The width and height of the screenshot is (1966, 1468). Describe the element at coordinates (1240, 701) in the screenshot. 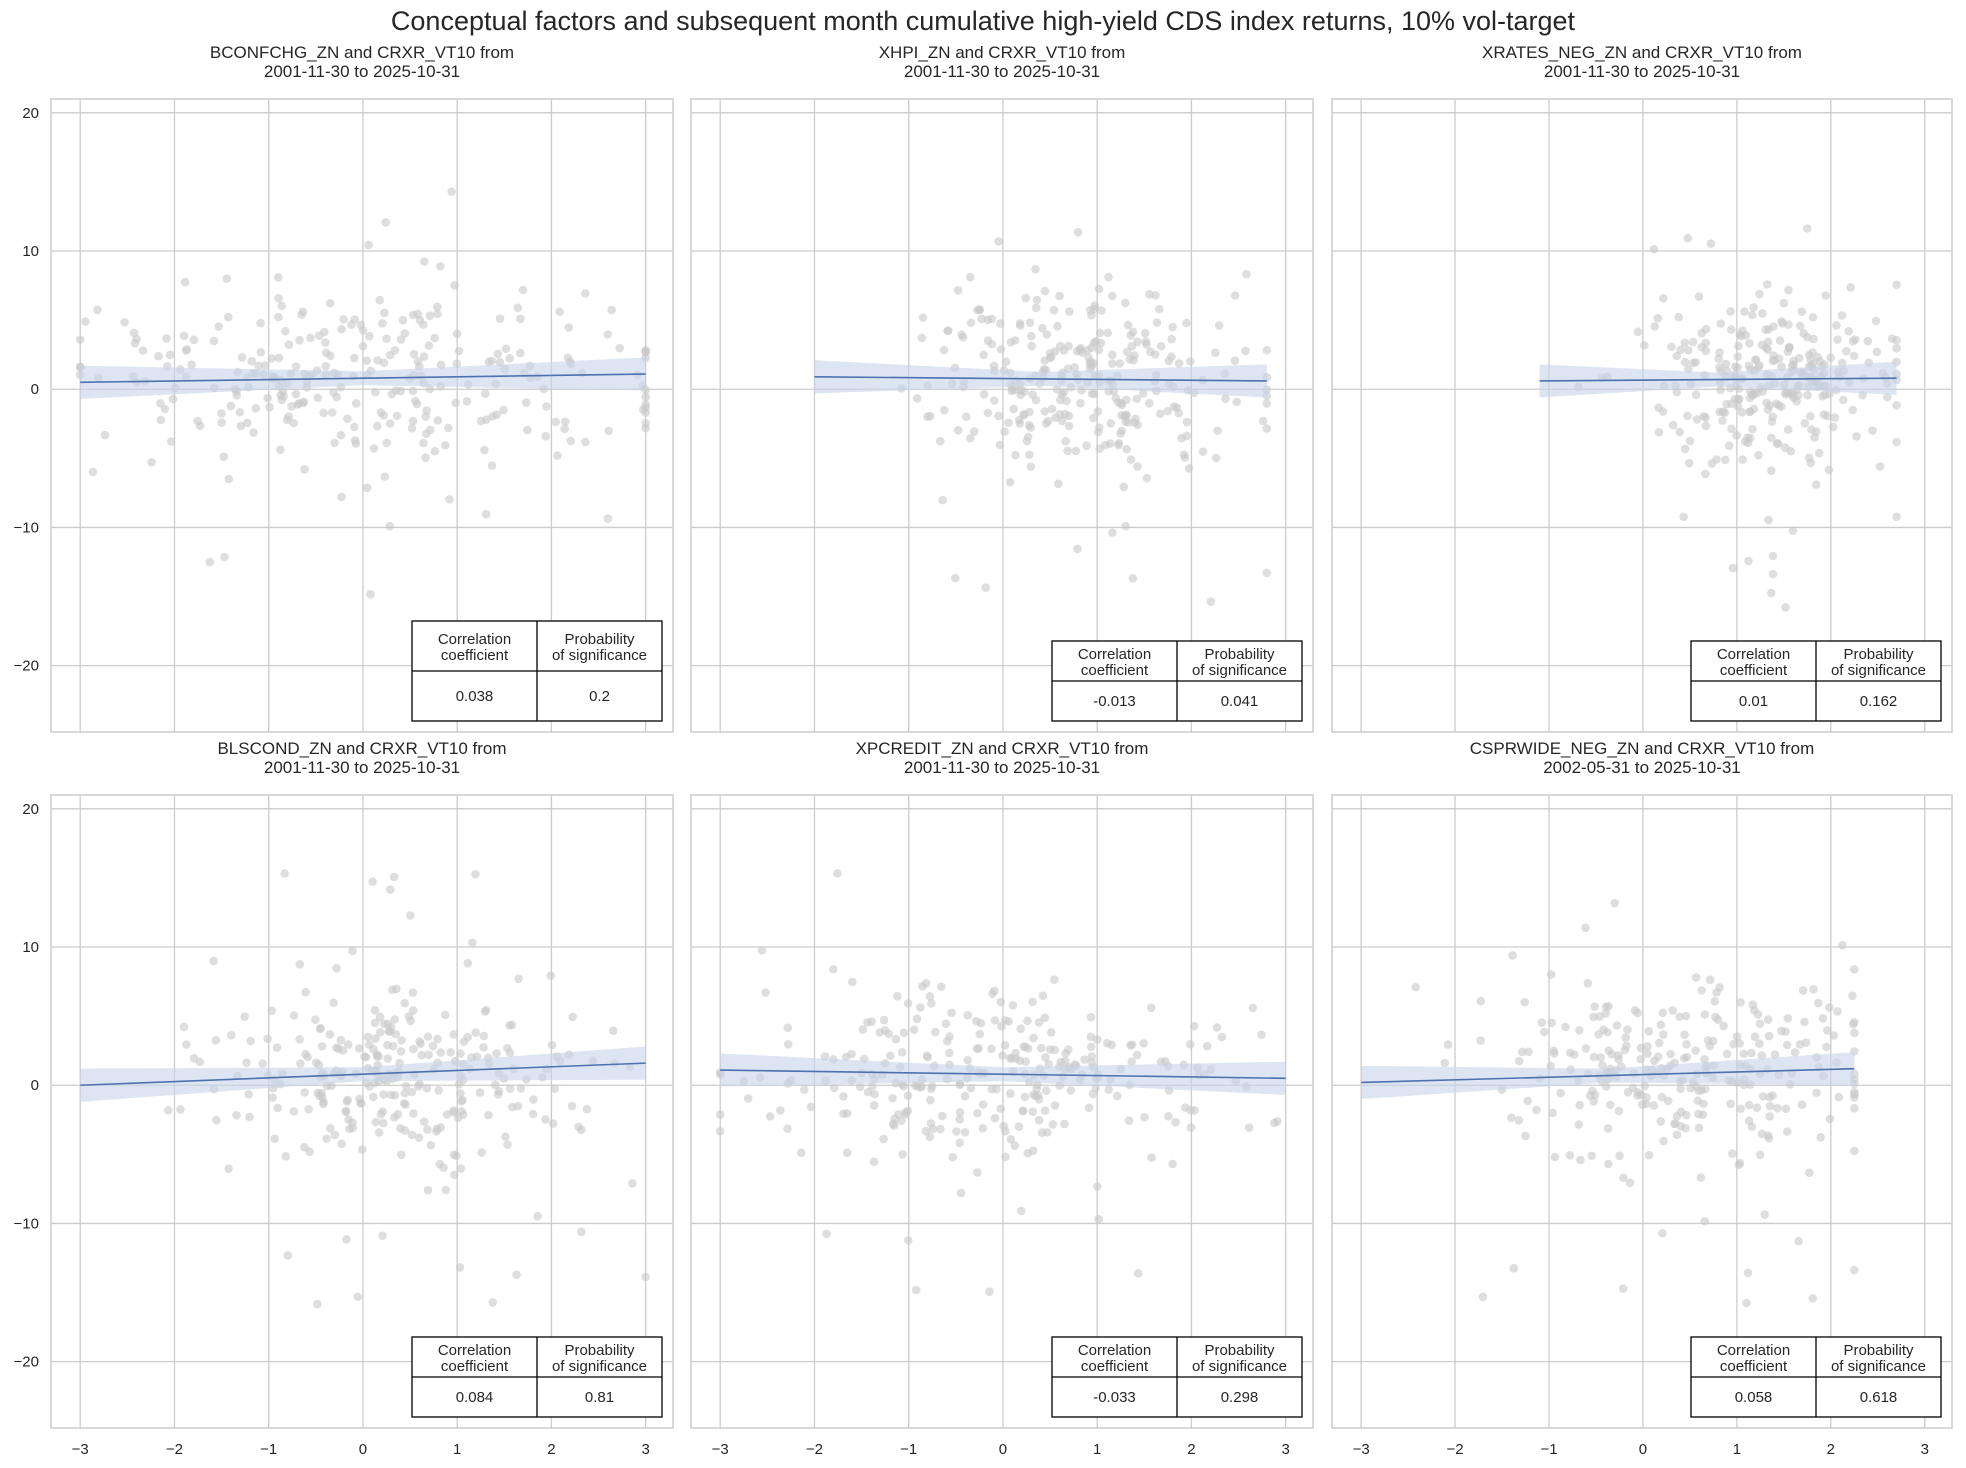

I see `probability-value: 0.041` at that location.